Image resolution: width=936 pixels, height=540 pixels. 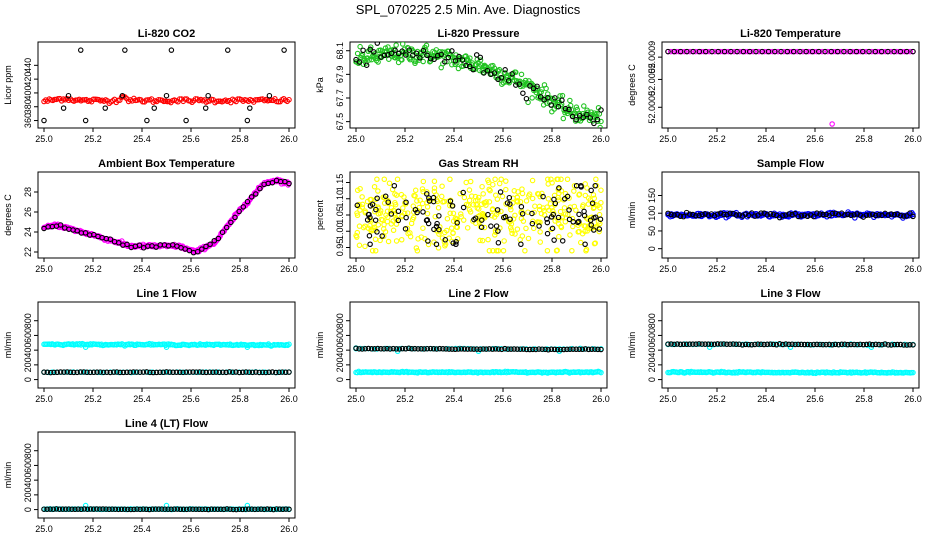 What do you see at coordinates (478, 85) in the screenshot?
I see `series-layer` at bounding box center [478, 85].